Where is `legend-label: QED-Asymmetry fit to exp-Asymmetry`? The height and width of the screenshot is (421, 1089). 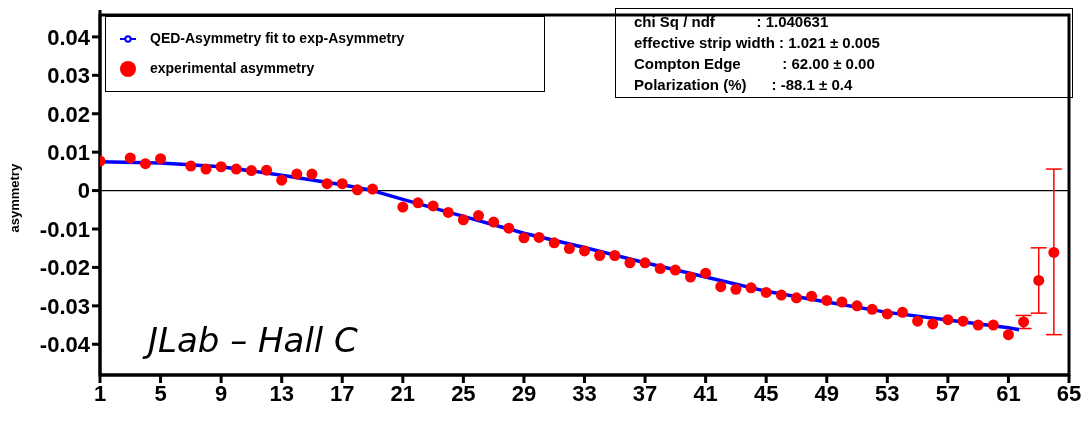
legend-label: QED-Asymmetry fit to exp-Asymmetry is located at coordinates (277, 38).